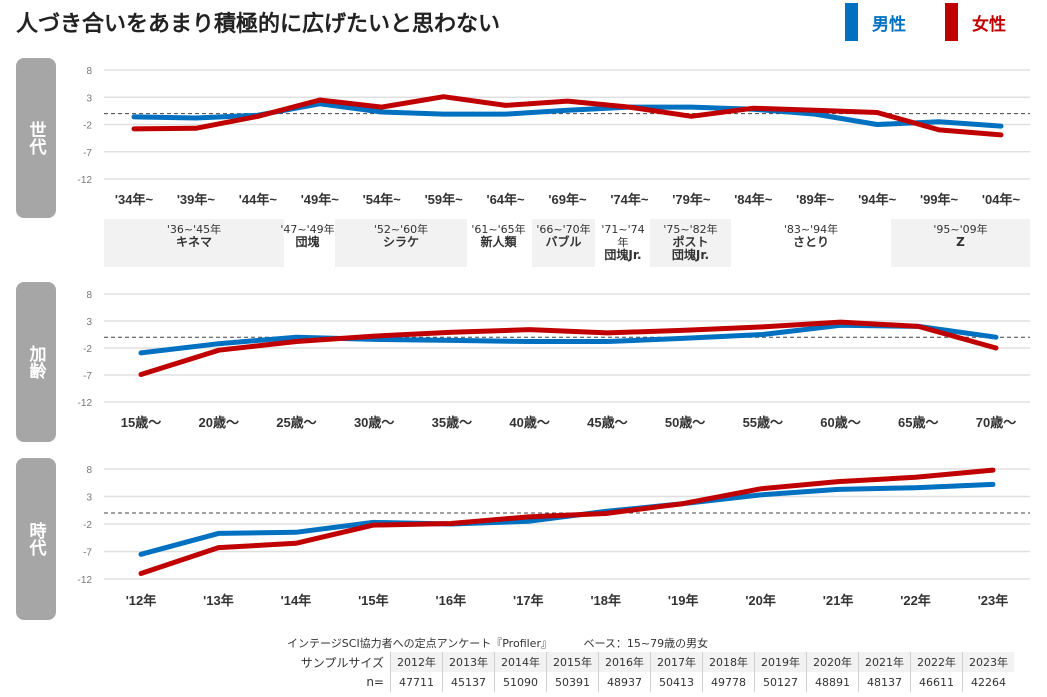 This screenshot has width=1047, height=697. I want to click on panel-label-era: 時代, so click(36, 539).